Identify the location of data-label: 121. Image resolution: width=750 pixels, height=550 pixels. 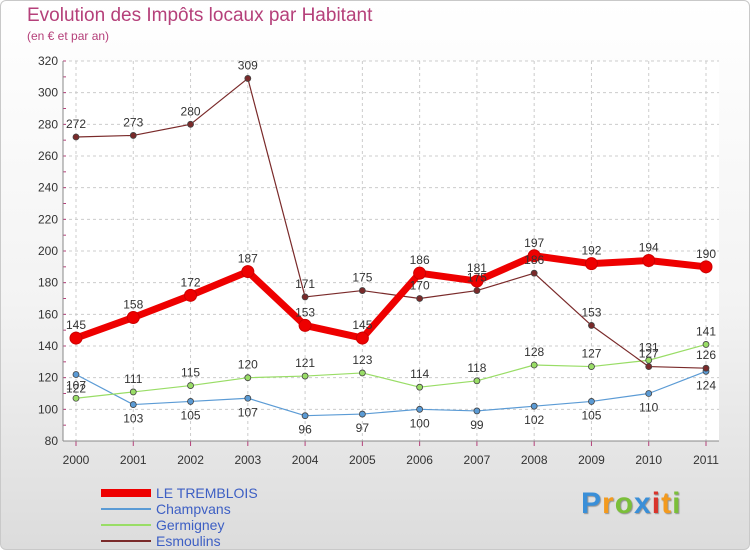
(305, 363).